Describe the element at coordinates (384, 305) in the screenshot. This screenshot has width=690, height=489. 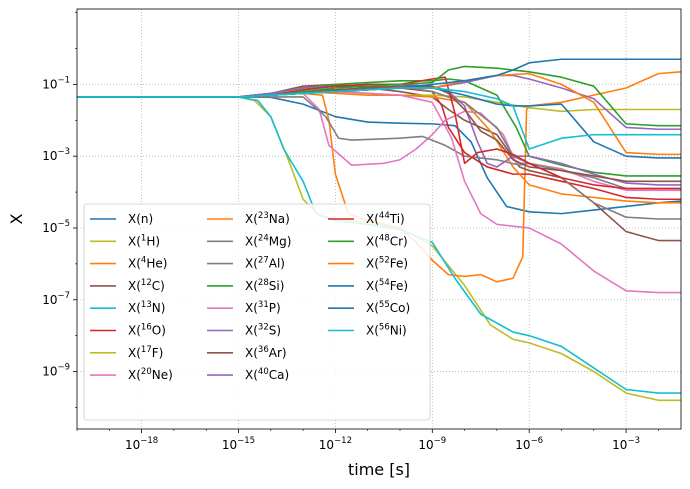
I see `legend-mass-number: 55` at that location.